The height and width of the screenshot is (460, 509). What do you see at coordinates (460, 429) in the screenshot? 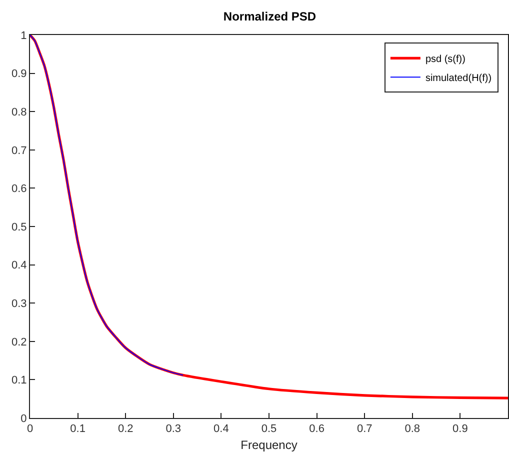
I see `x-tick-label: 0.9` at bounding box center [460, 429].